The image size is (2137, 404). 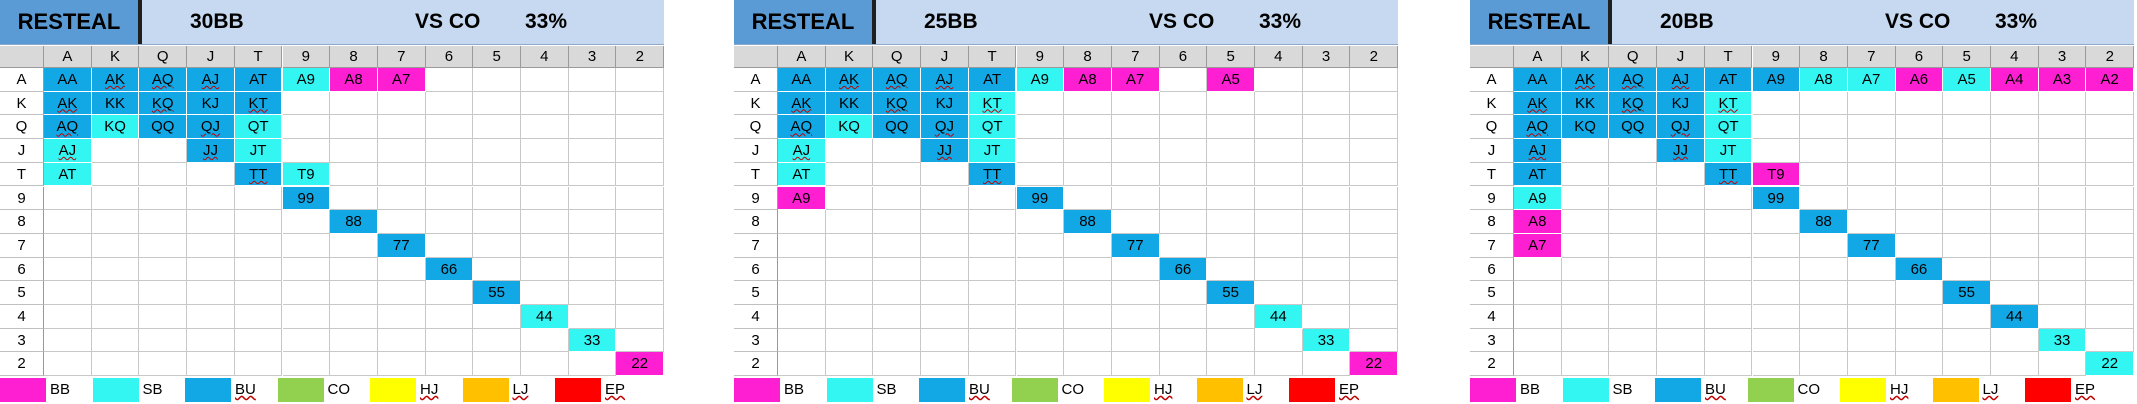 I want to click on hand-label: 66, so click(x=1919, y=269).